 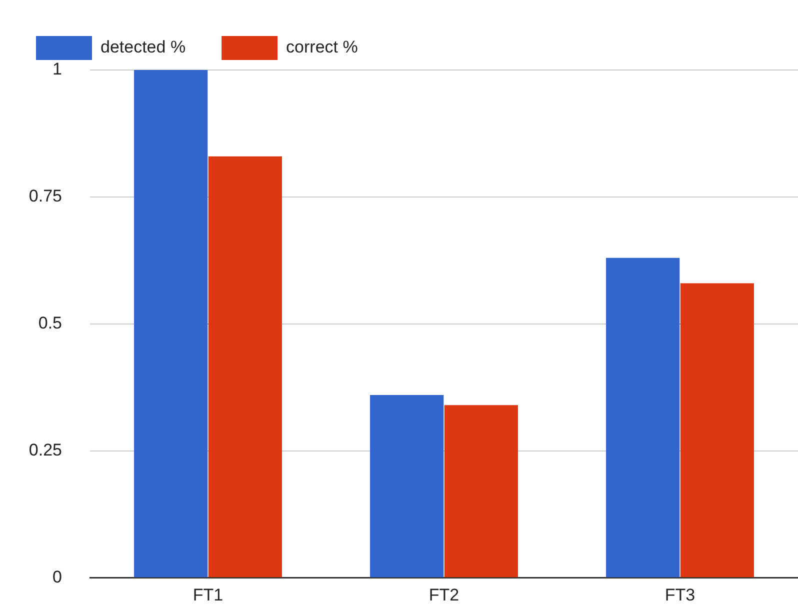 What do you see at coordinates (45, 196) in the screenshot?
I see `y-tick-label: 0.75` at bounding box center [45, 196].